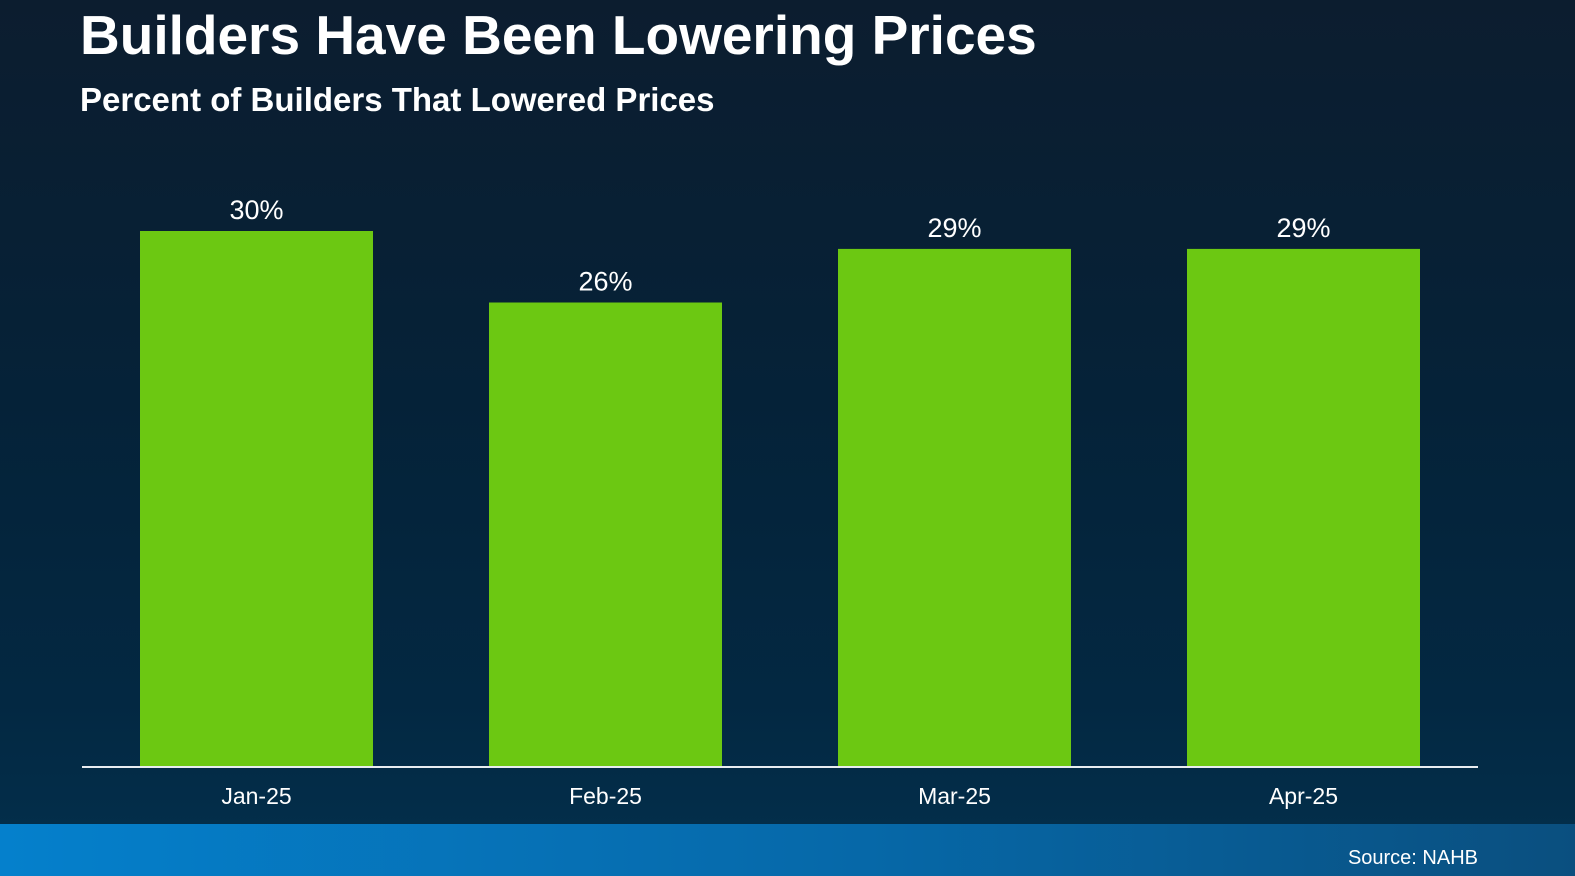  What do you see at coordinates (779, 246) in the screenshot?
I see `value-labels-group: 30% 26% 29% 29%` at bounding box center [779, 246].